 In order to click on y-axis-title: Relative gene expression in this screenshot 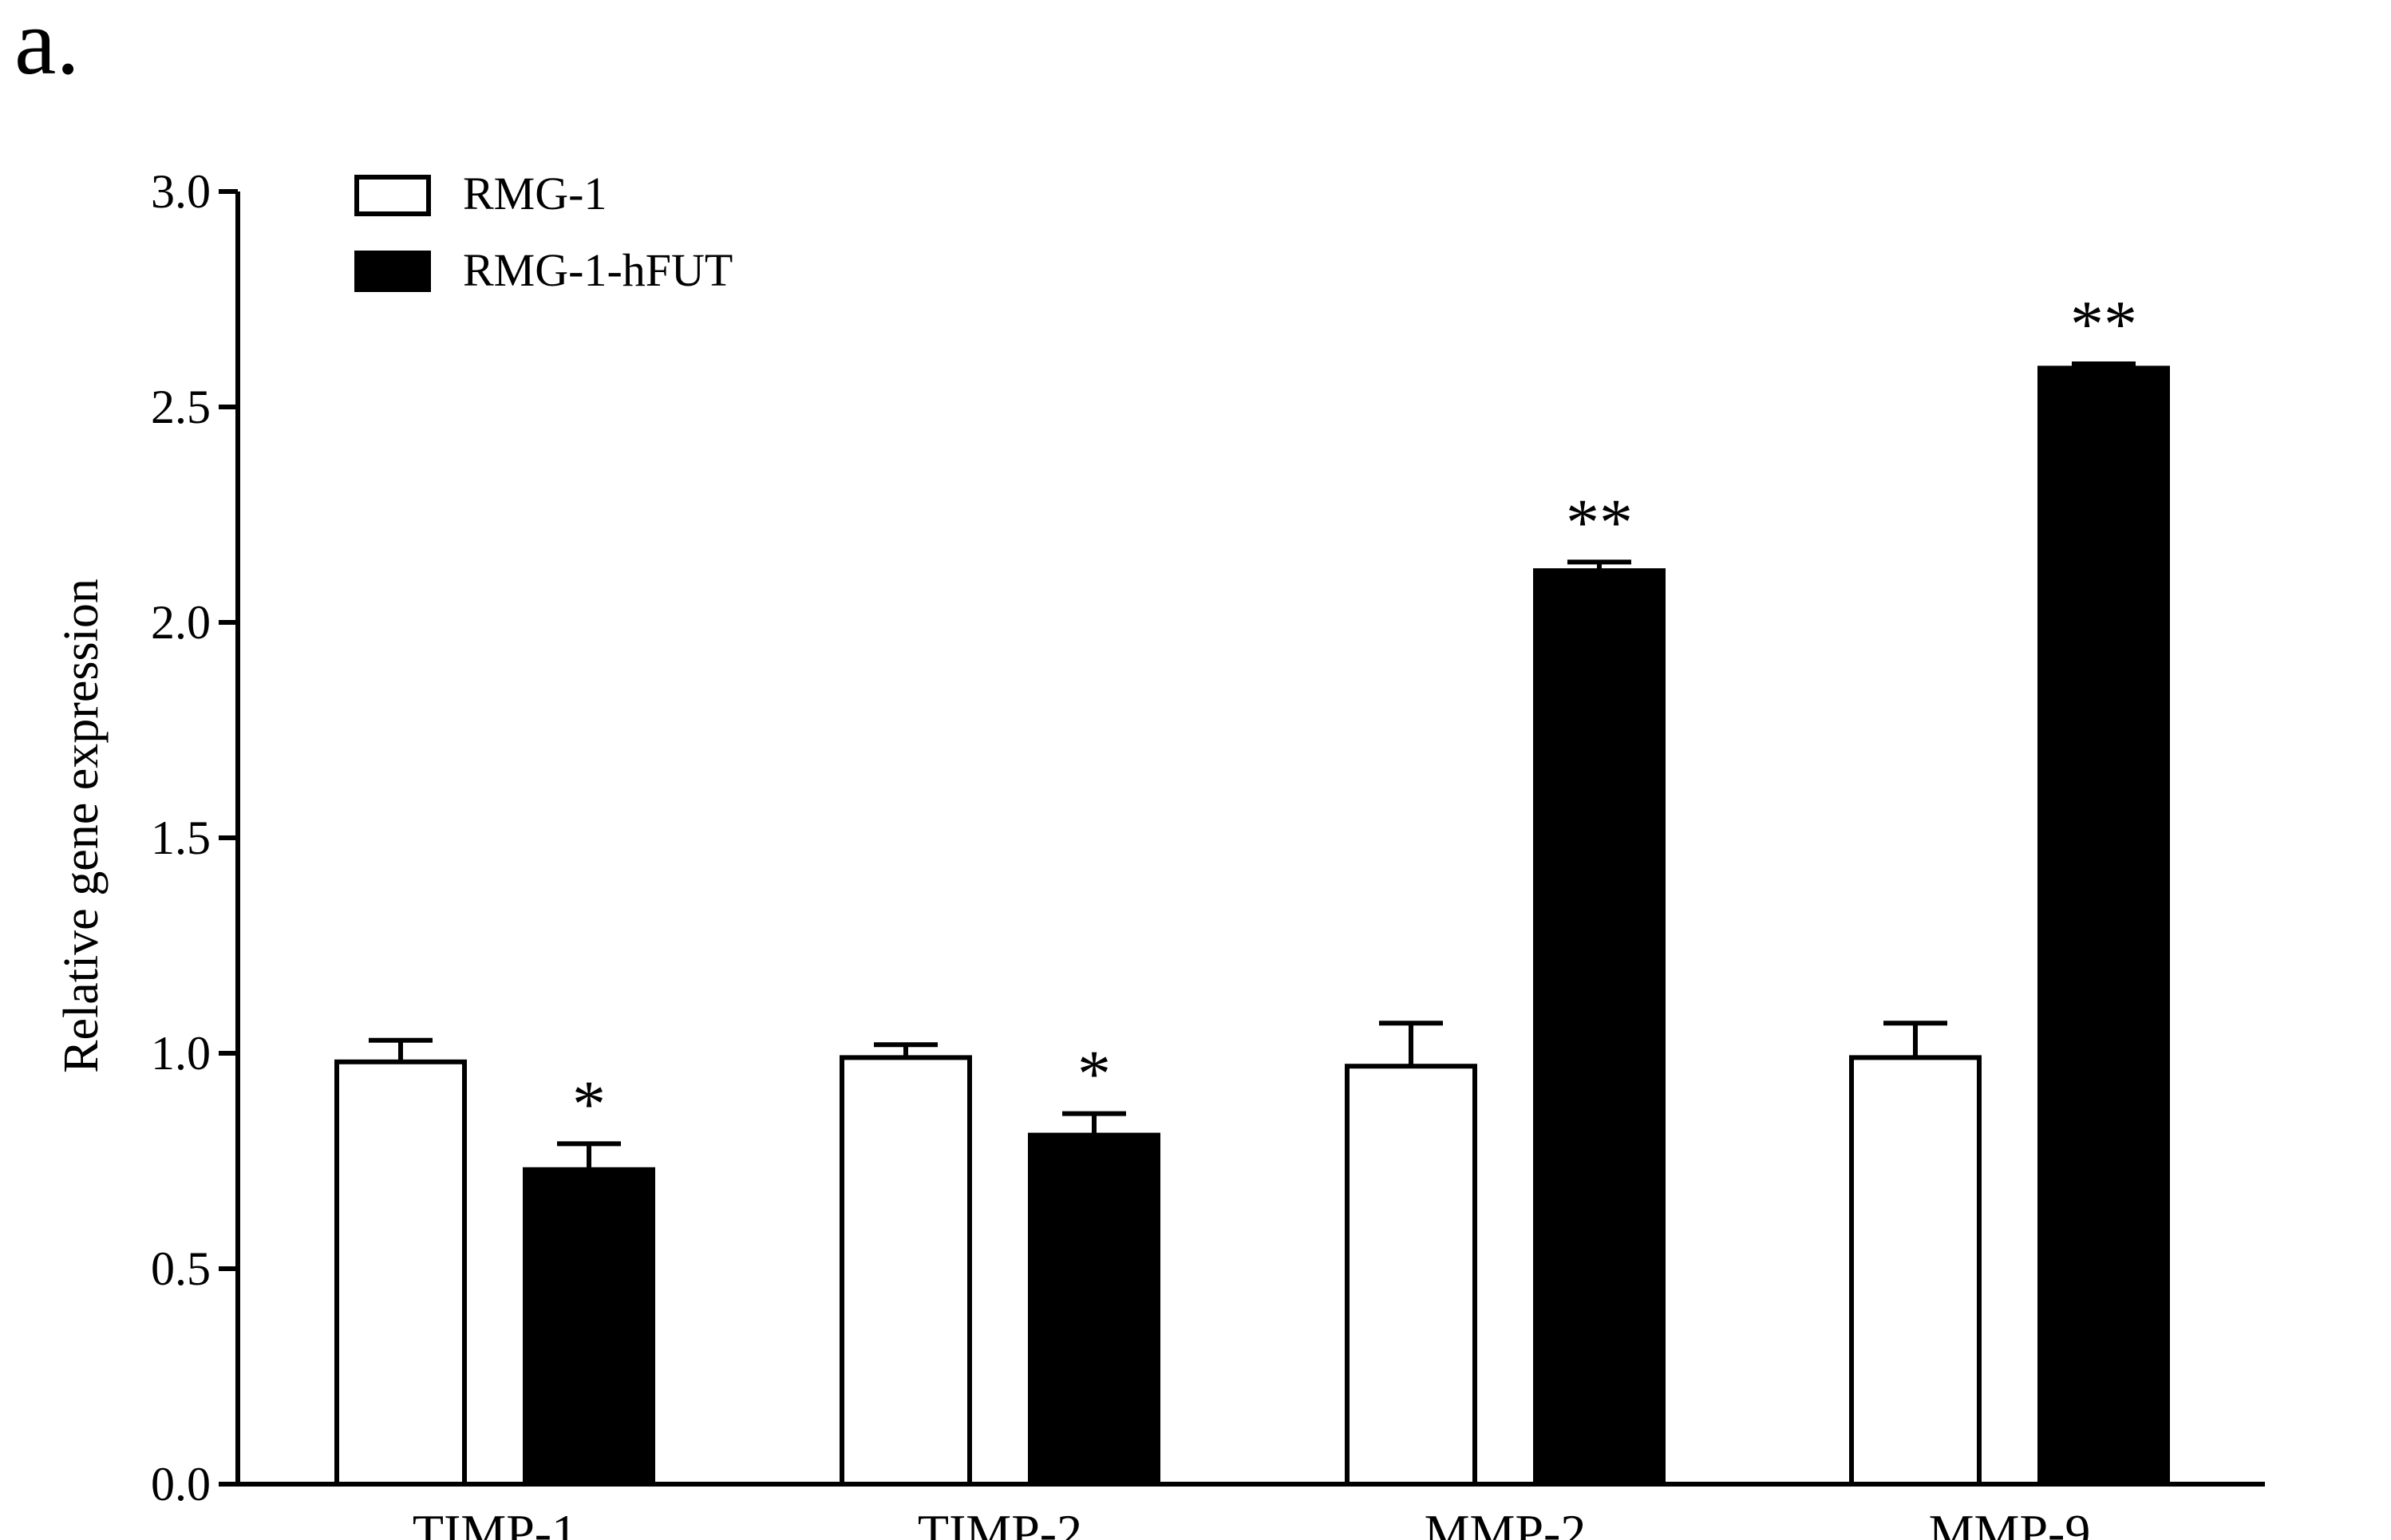, I will do `click(81, 825)`.